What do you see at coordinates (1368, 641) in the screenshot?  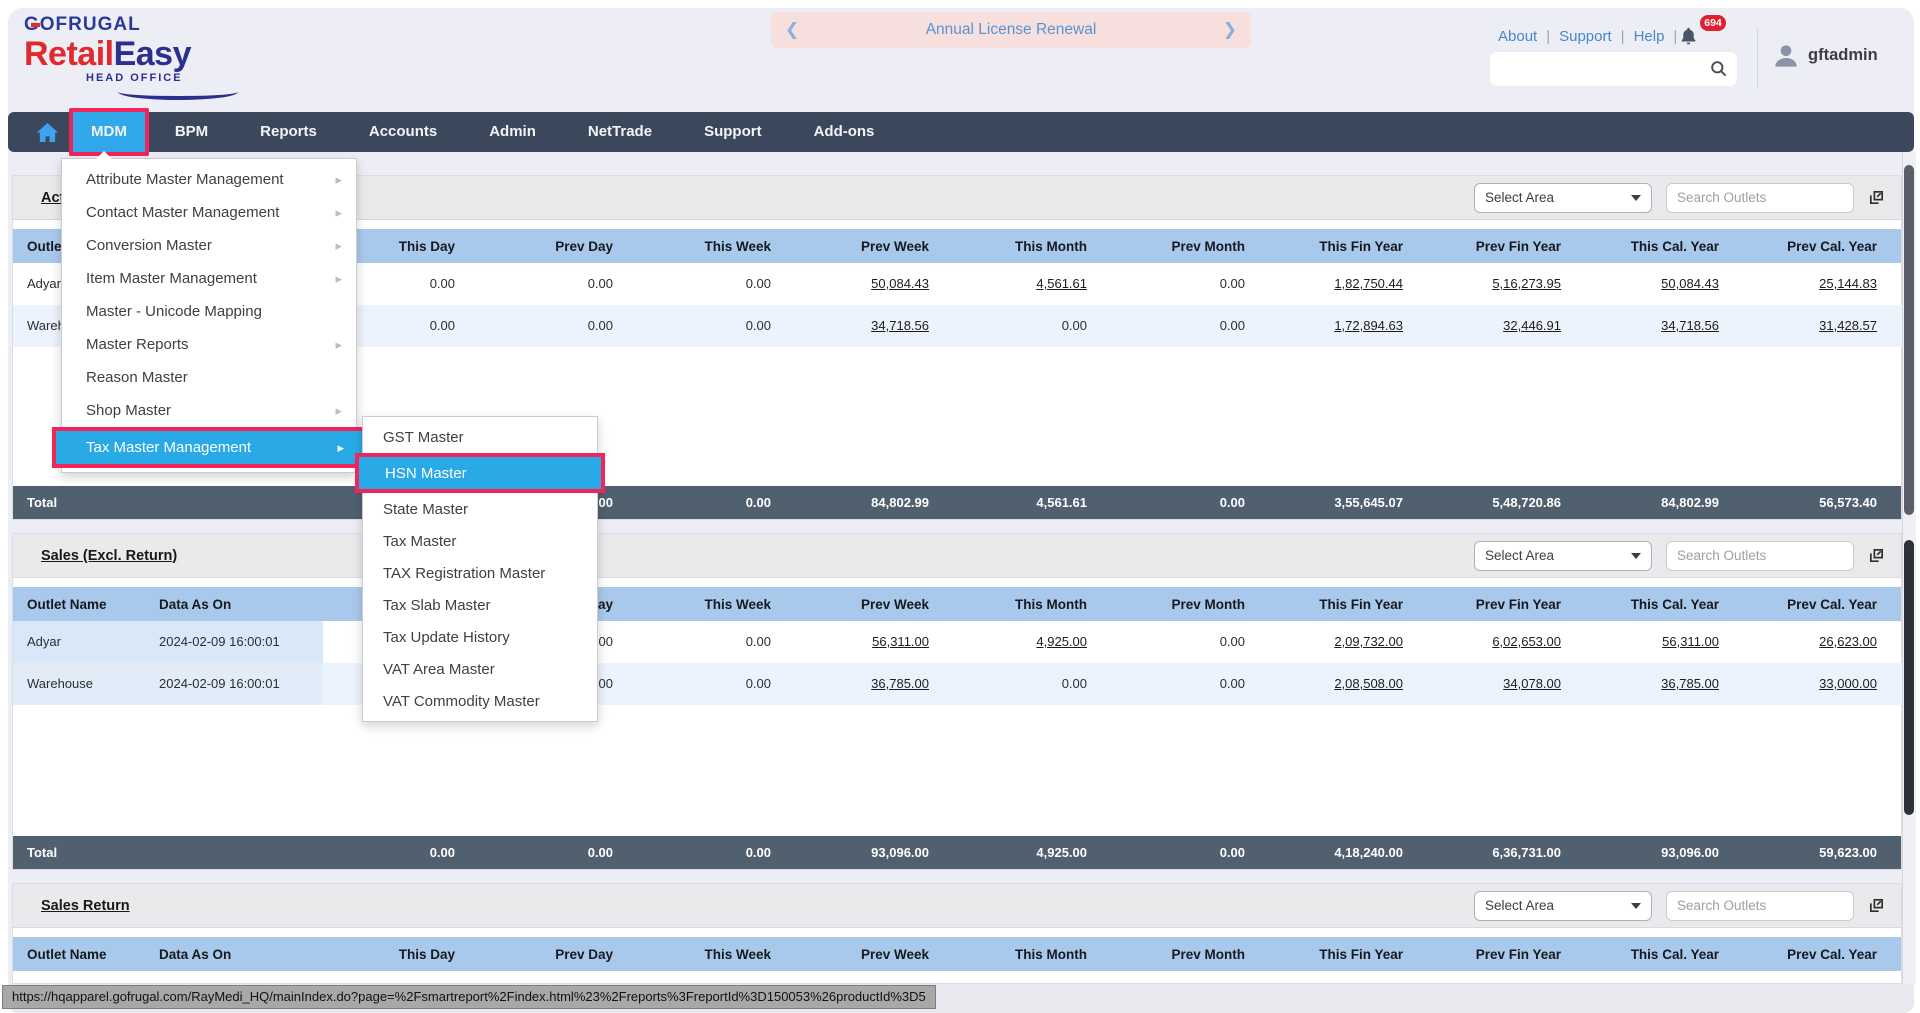 I see `value-link: 2,09,732.00` at bounding box center [1368, 641].